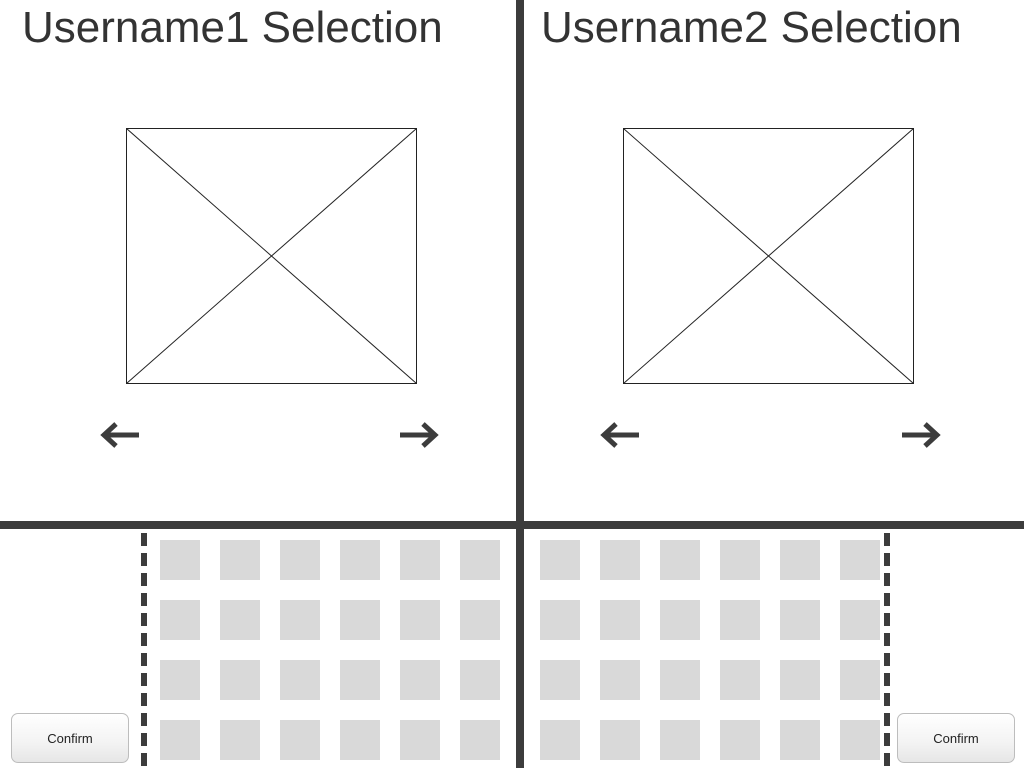 The height and width of the screenshot is (768, 1024). I want to click on player1-prev-button, so click(121, 435).